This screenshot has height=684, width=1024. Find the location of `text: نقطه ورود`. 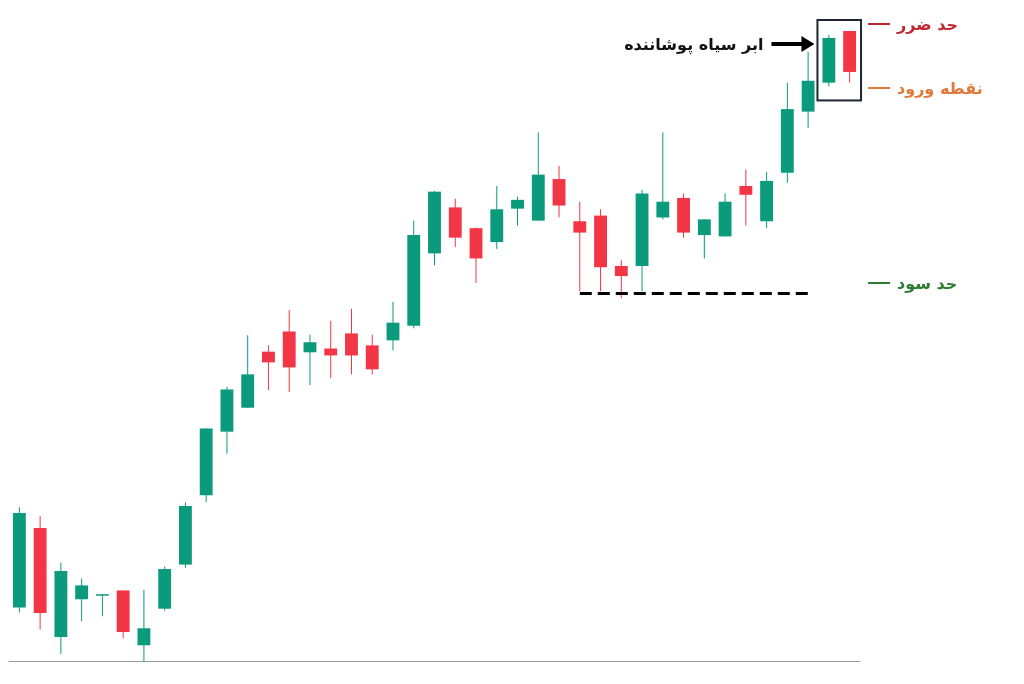

text: نقطه ورود is located at coordinates (940, 88).